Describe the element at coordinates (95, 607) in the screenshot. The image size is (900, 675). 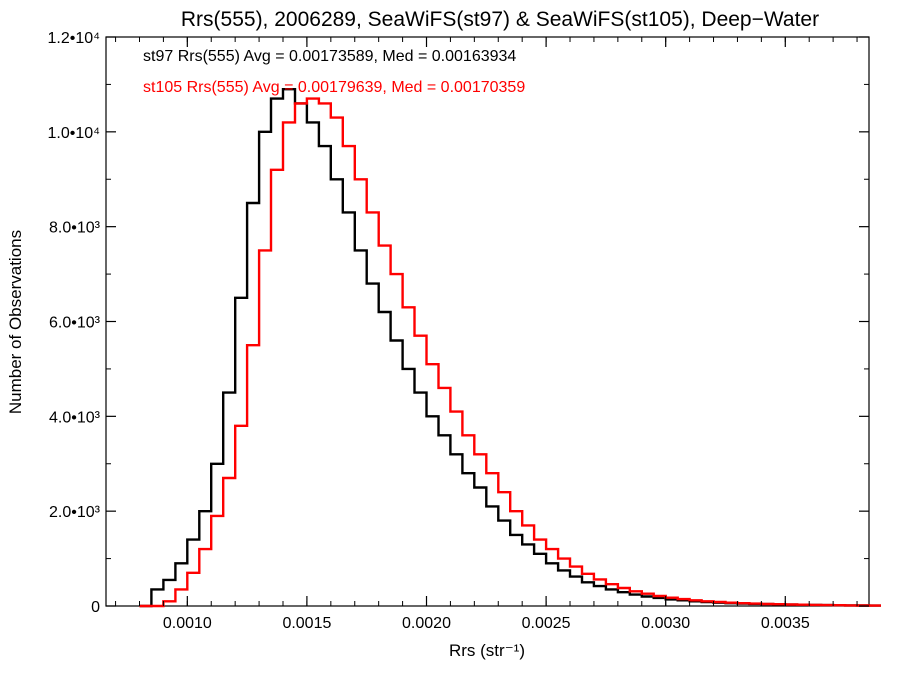
I see `y-tick-label: 0` at that location.